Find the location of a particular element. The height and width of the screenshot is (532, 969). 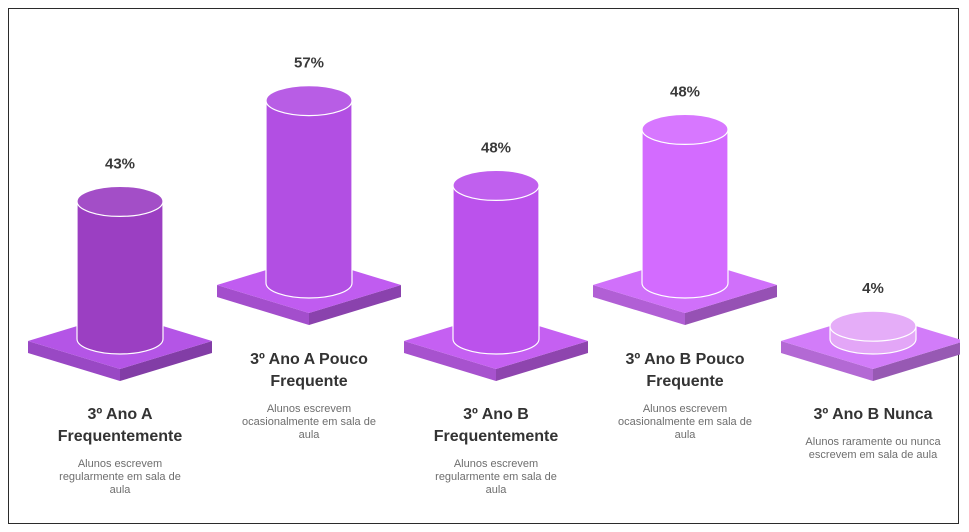

bar-group-2: 48% is located at coordinates (496, 260).